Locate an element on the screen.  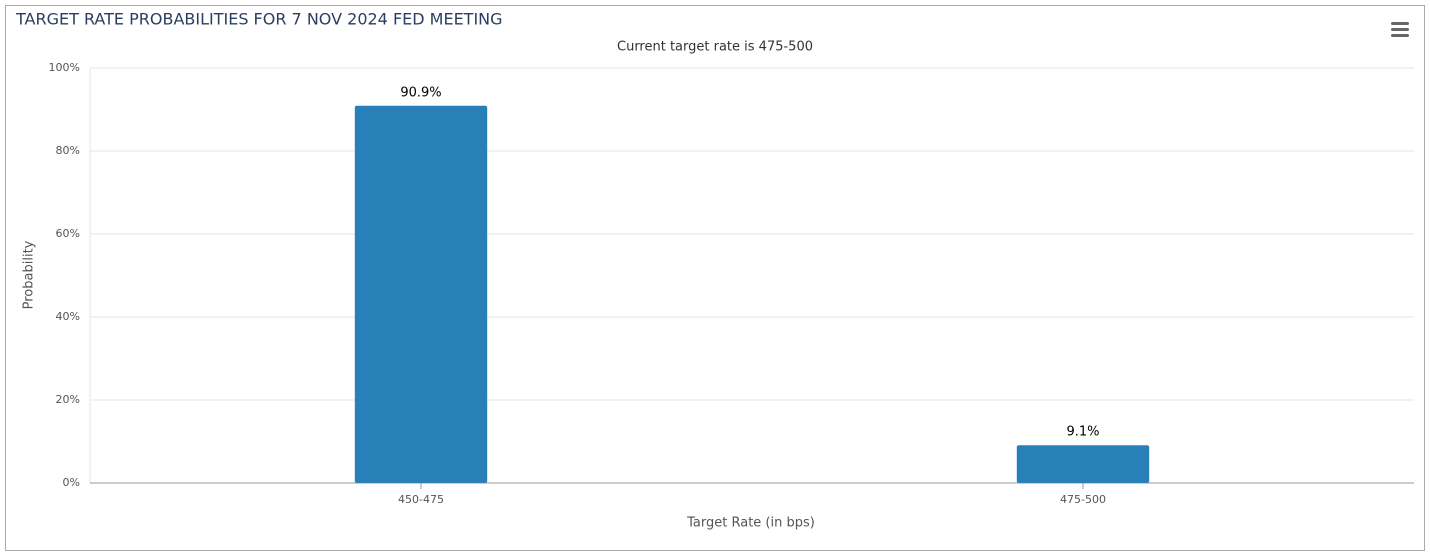
y-axis-label: Probability is located at coordinates (29, 274).